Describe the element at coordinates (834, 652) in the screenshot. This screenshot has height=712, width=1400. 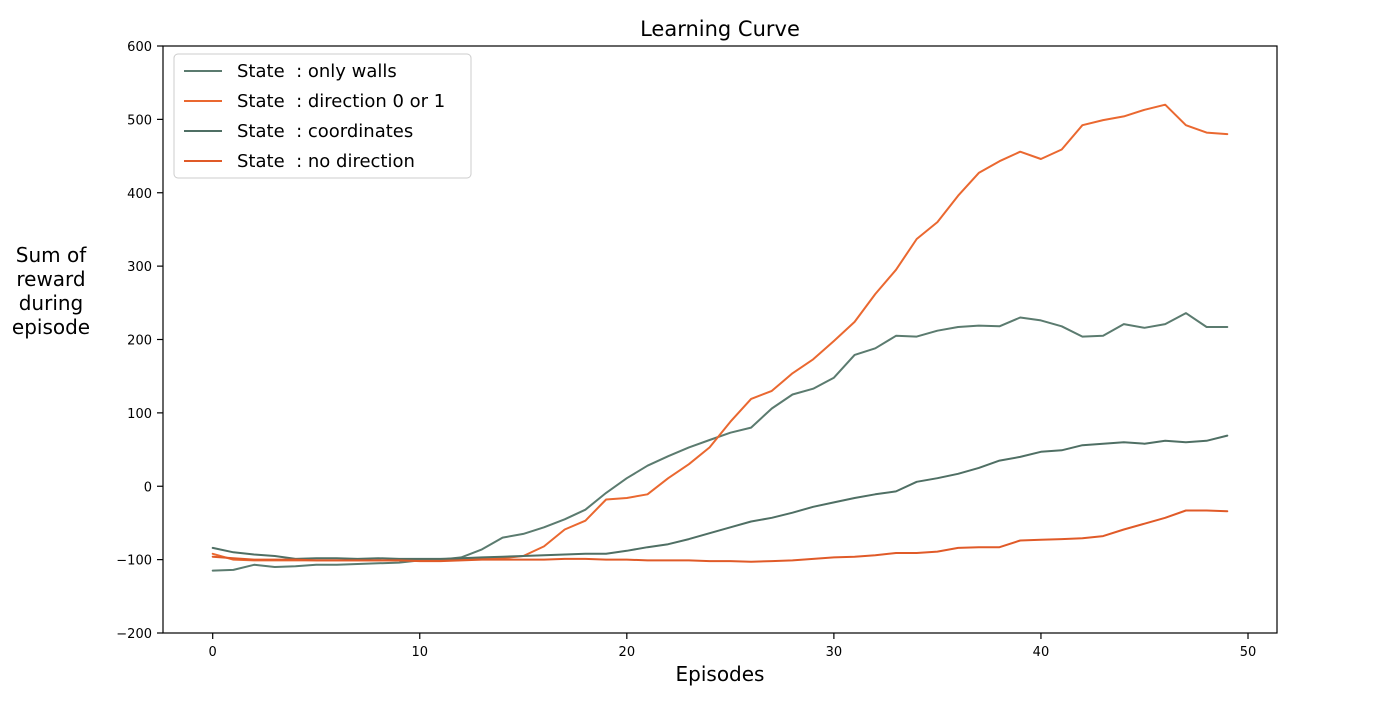
I see `x-tick-label: 30` at that location.